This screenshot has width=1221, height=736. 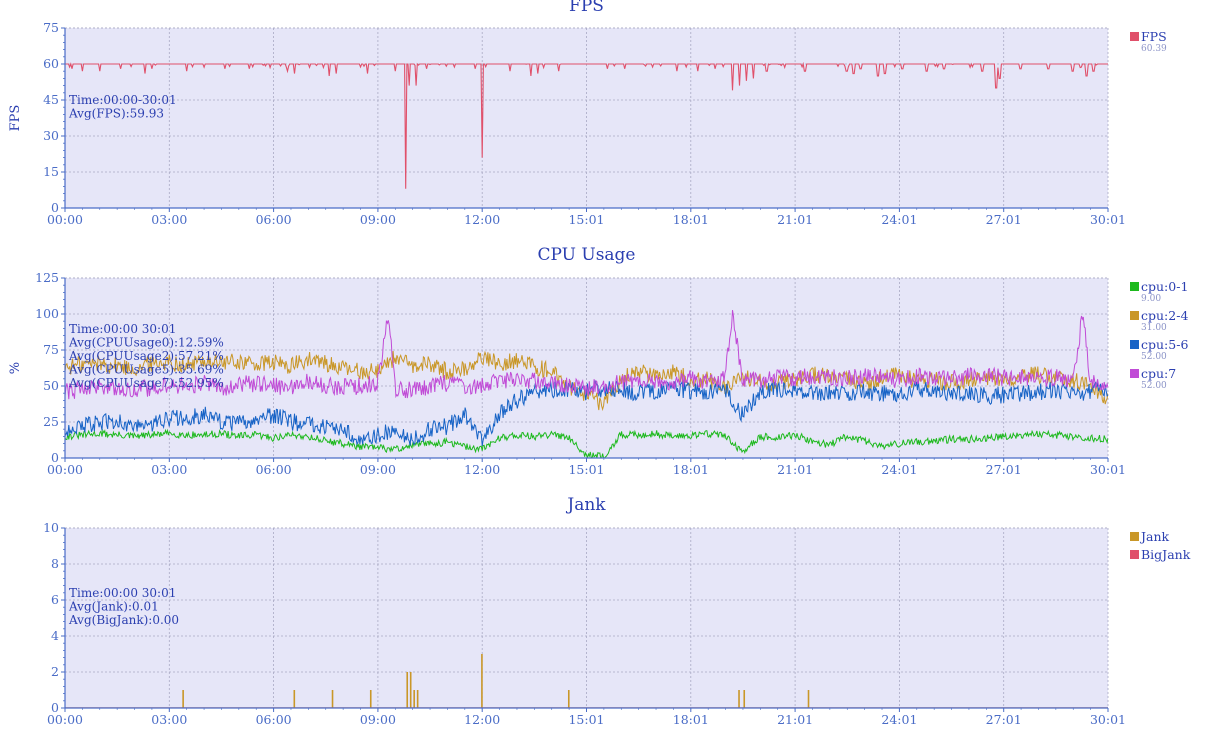 I want to click on legend-item: cpu:5-652.00, so click(x=1159, y=349).